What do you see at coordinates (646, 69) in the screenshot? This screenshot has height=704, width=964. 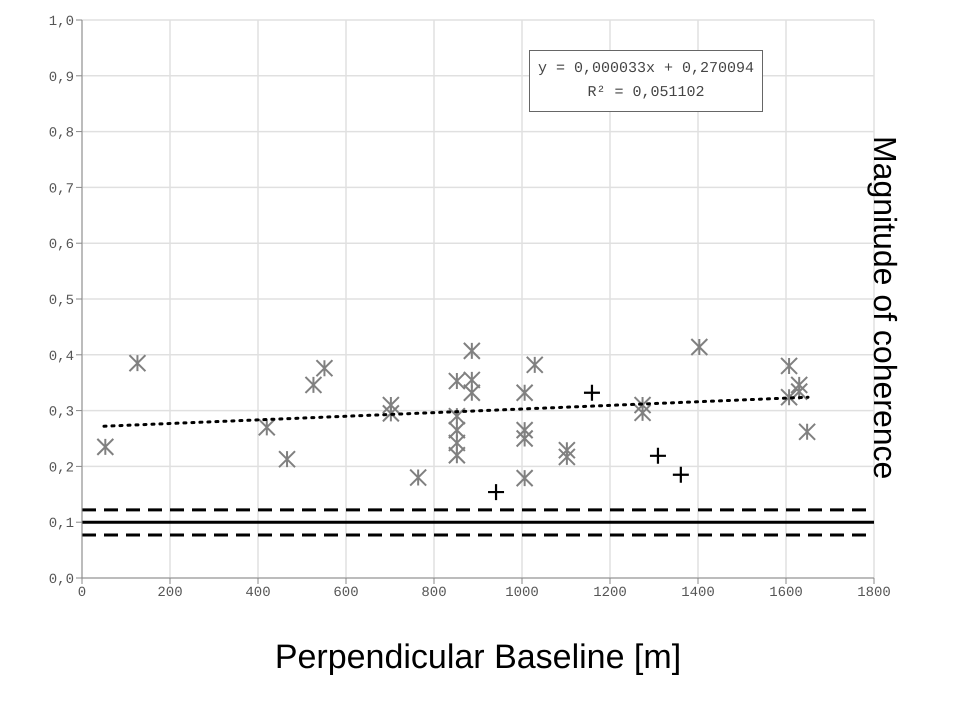 I see `annotation: y = 0,000033x + 0,270094` at bounding box center [646, 69].